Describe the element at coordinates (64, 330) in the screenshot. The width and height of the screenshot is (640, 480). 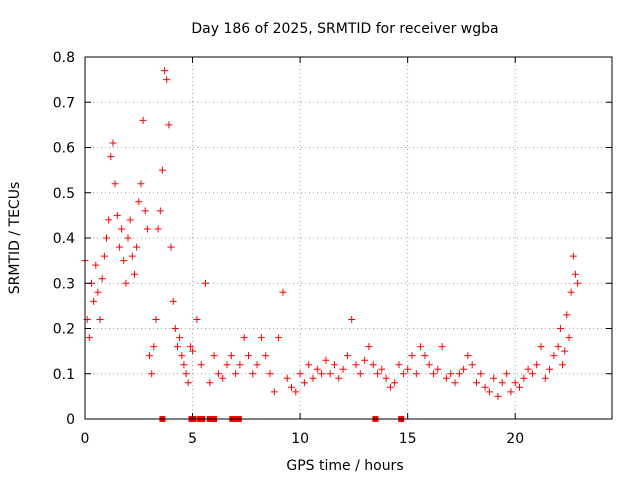
I see `y-tick-label: 0.2` at that location.